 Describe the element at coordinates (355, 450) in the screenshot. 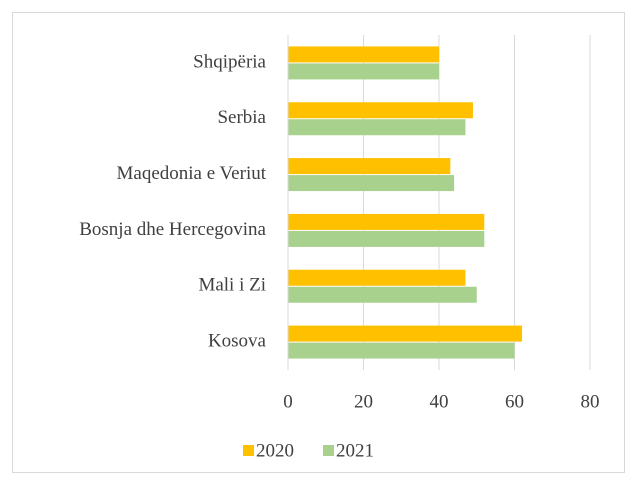

I see `legend-label: 2021` at that location.